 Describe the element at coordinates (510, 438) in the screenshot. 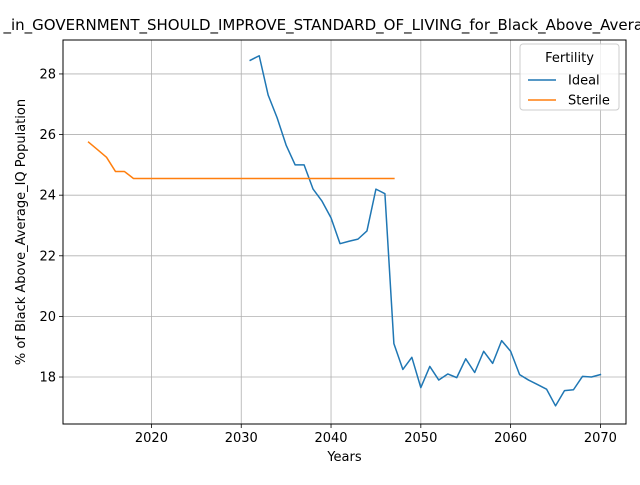

I see `x-tick-label: 2060` at that location.